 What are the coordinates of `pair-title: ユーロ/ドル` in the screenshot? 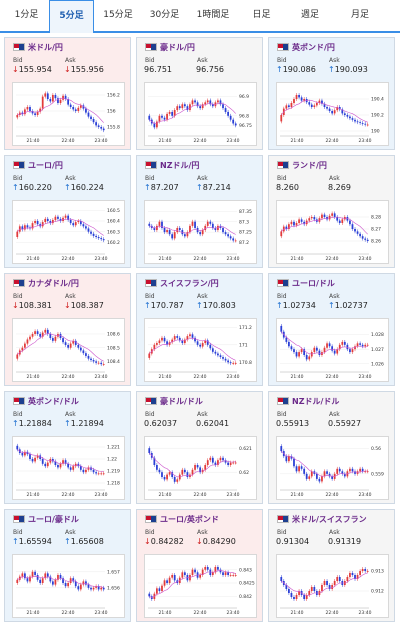 It's located at (306, 284).